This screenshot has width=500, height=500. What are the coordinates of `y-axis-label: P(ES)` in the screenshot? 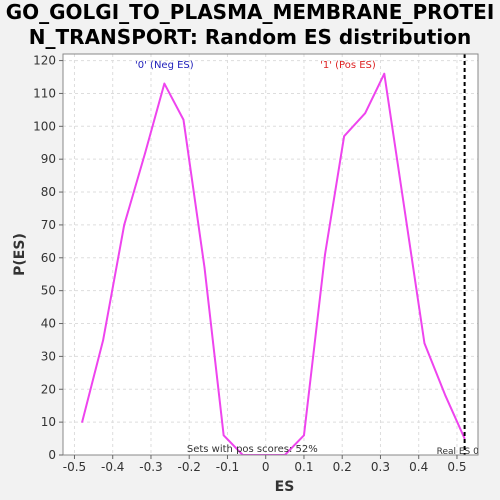 It's located at (20, 254).